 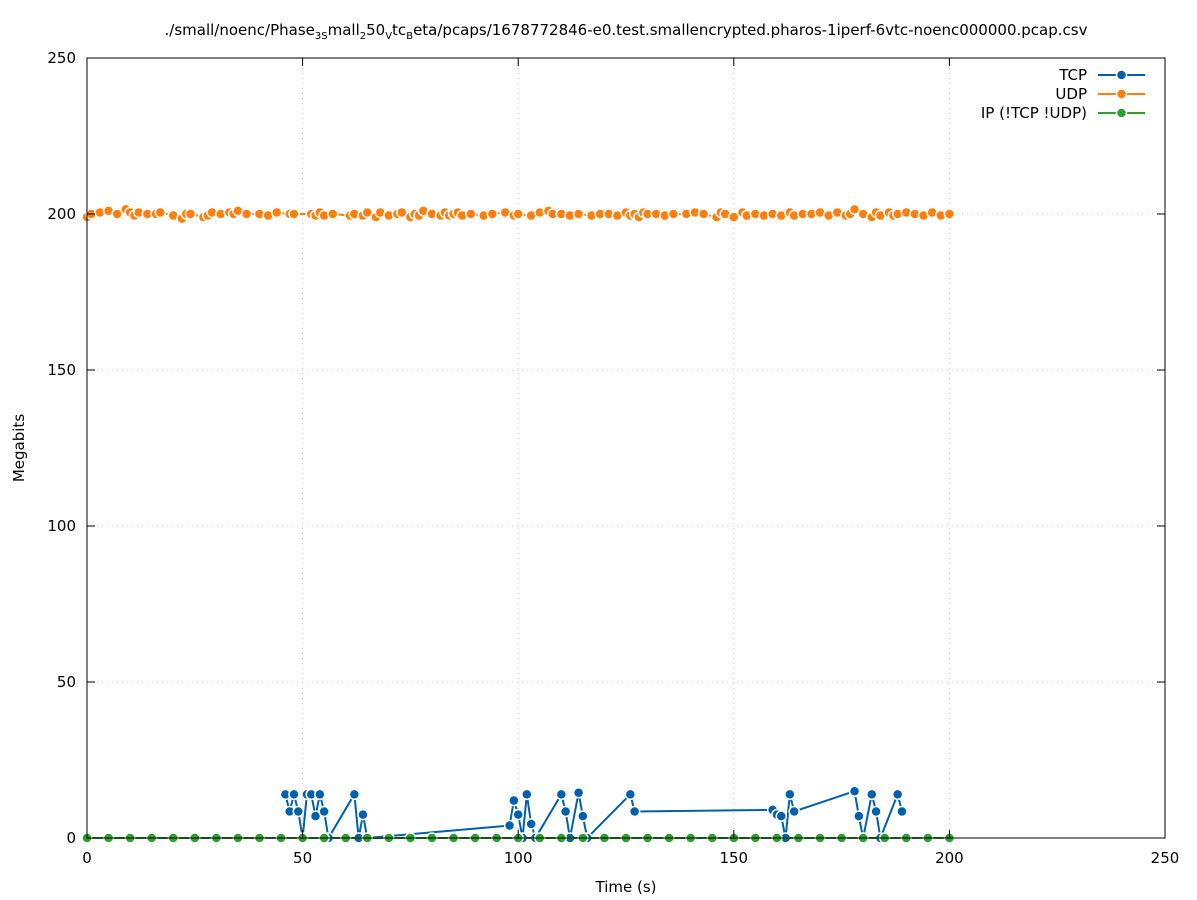 I want to click on legend-label: UDP, so click(x=1071, y=94).